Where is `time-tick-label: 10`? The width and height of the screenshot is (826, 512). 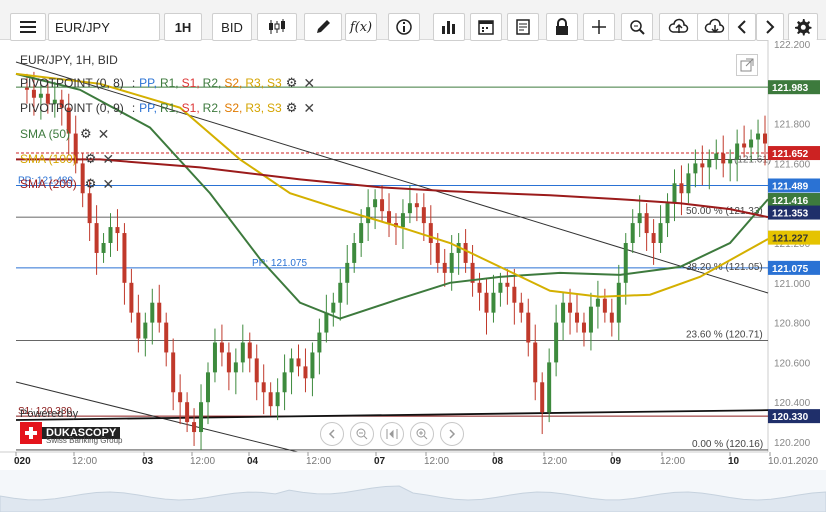 time-tick-label: 10 is located at coordinates (734, 461).